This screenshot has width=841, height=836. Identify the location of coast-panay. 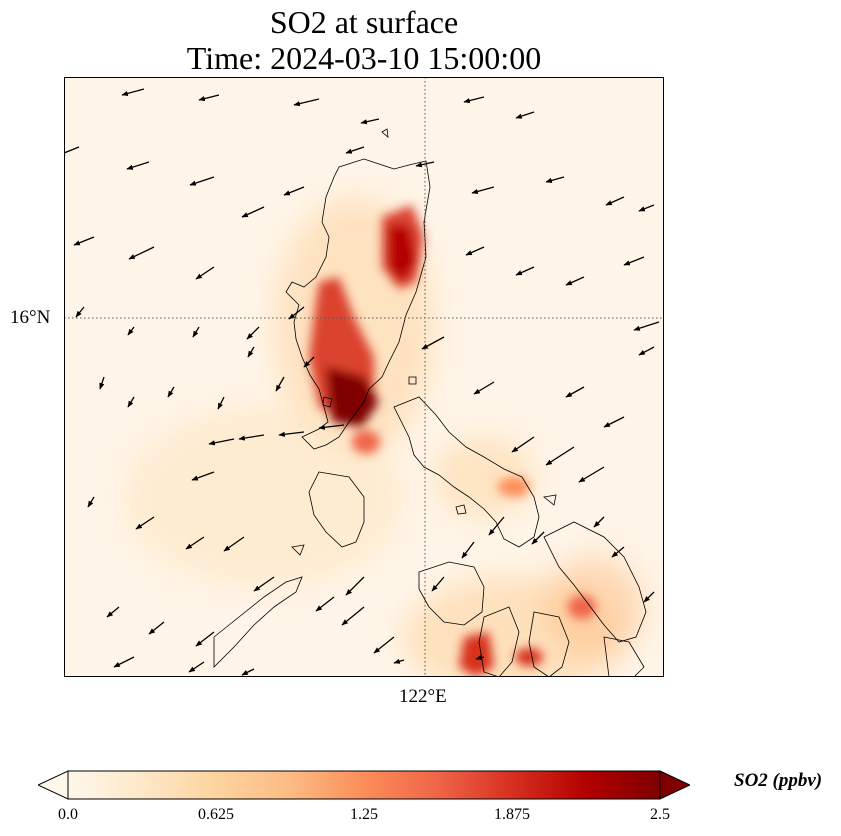
(451, 593).